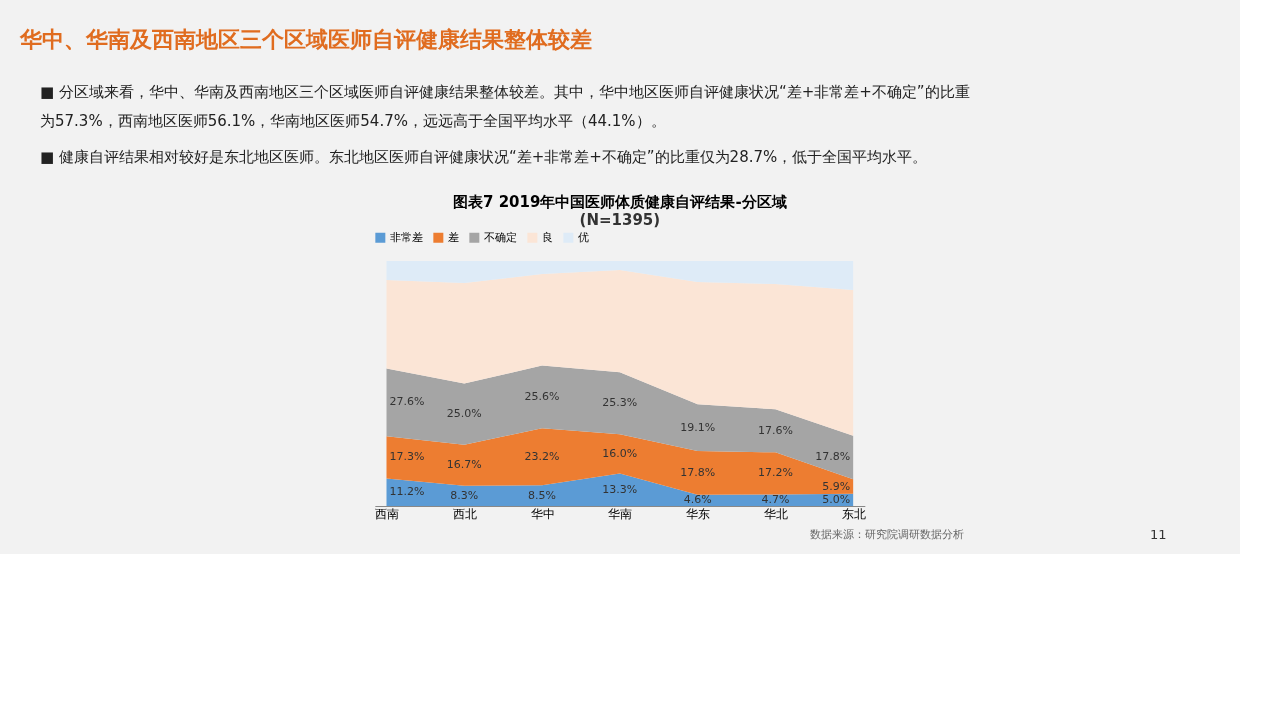  Describe the element at coordinates (775, 430) in the screenshot. I see `data-label: 17.6%` at that location.